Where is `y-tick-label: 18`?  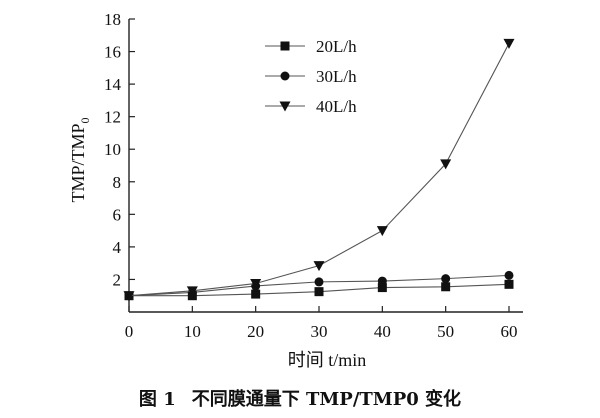 y-tick-label: 18 is located at coordinates (112, 19).